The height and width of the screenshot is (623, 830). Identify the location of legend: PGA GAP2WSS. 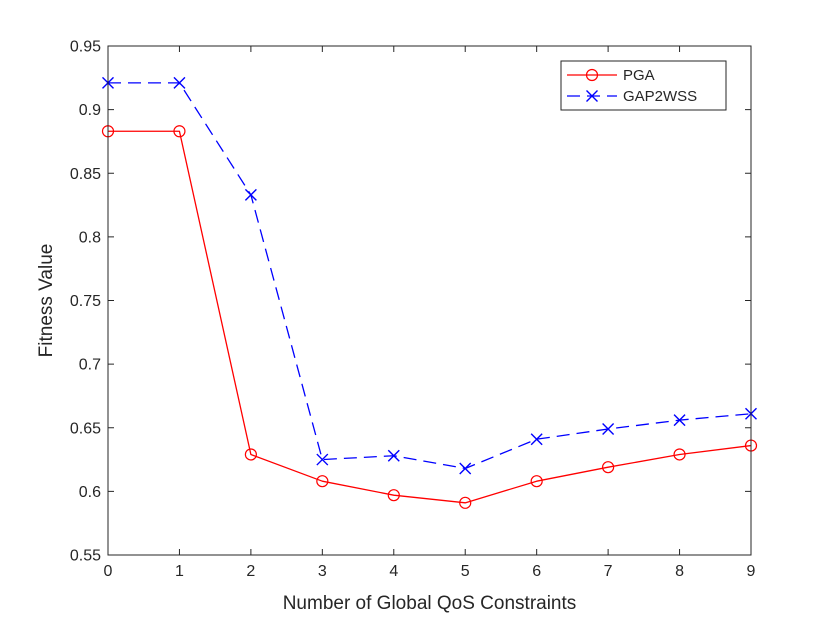
(643, 85).